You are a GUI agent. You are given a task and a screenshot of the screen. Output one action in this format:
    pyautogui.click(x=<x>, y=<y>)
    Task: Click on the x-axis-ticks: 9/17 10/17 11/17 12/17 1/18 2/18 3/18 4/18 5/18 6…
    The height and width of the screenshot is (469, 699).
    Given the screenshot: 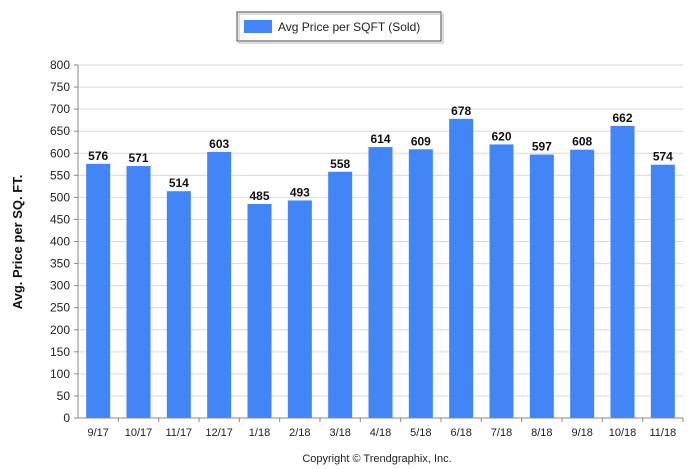 What is the action you would take?
    pyautogui.click(x=385, y=428)
    